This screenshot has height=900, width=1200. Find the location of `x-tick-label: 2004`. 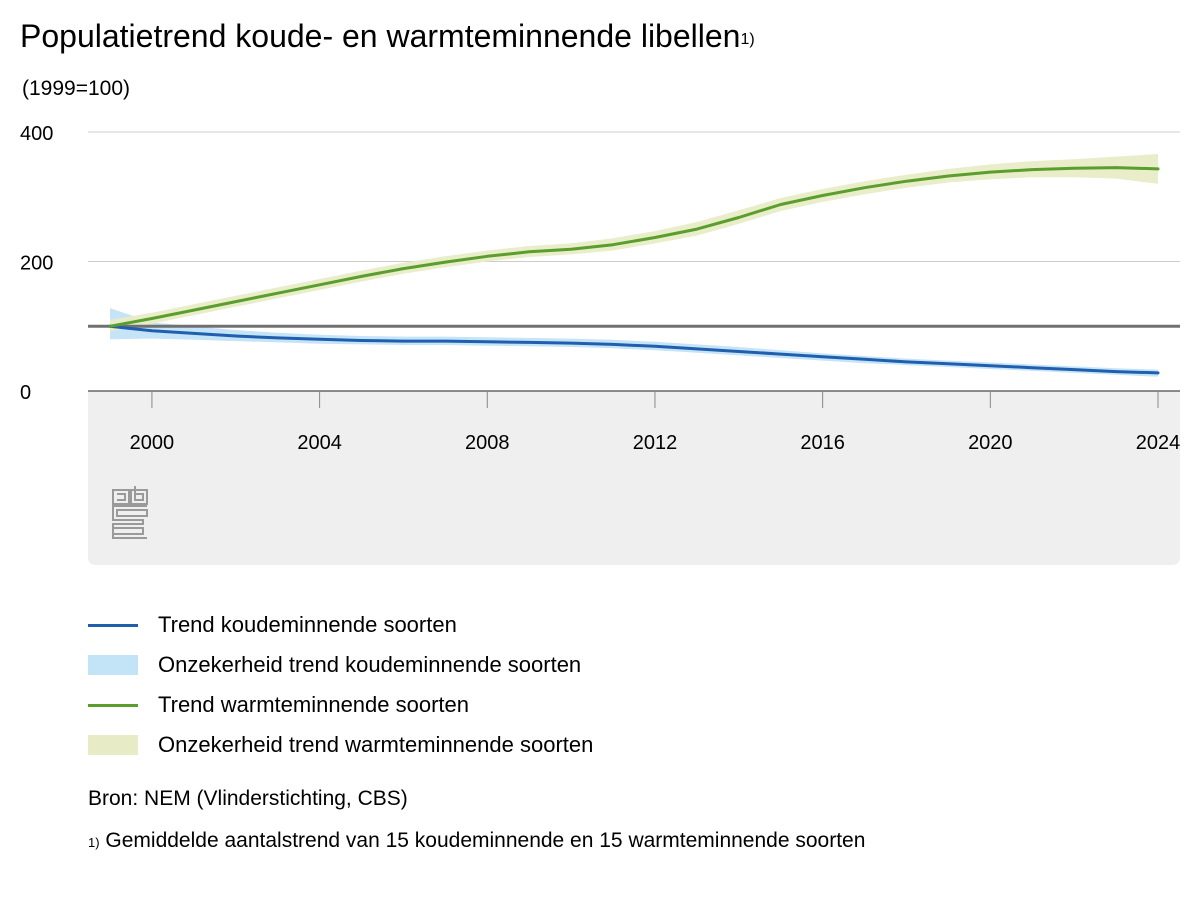

x-tick-label: 2004 is located at coordinates (319, 443).